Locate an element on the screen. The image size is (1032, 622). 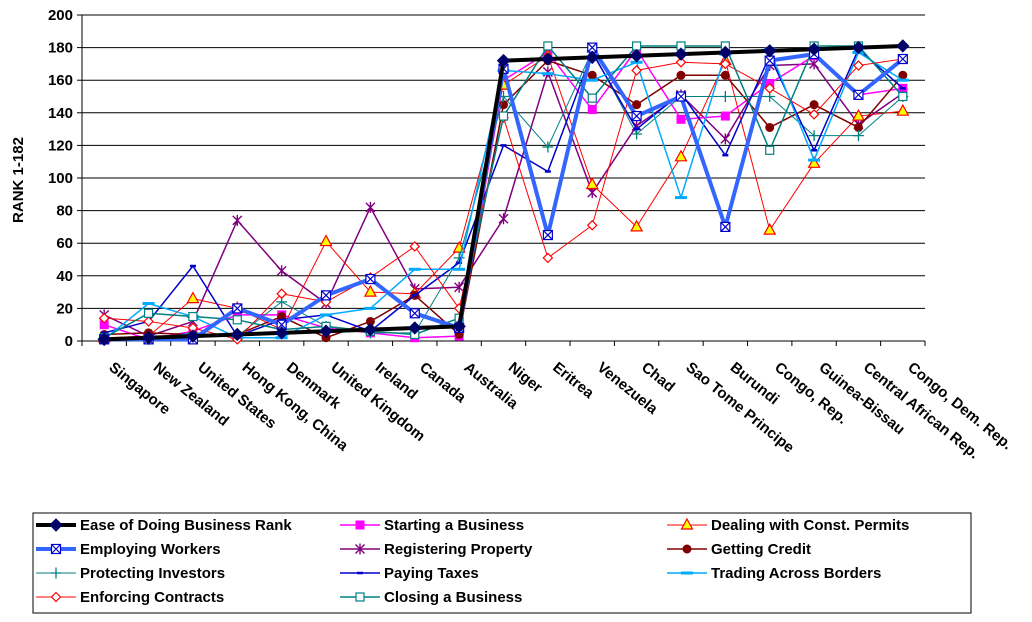
y-tick-label: 20 is located at coordinates (64, 308).